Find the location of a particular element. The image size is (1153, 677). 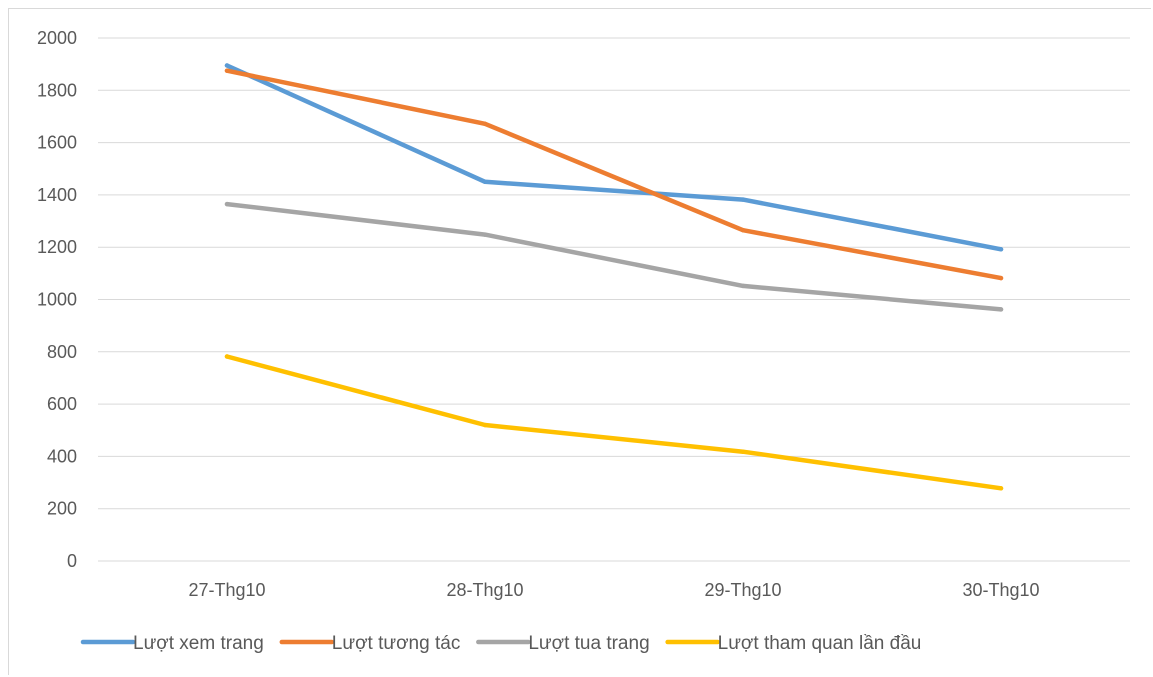

x-tick-label: 30-Thg10 is located at coordinates (1000, 590).